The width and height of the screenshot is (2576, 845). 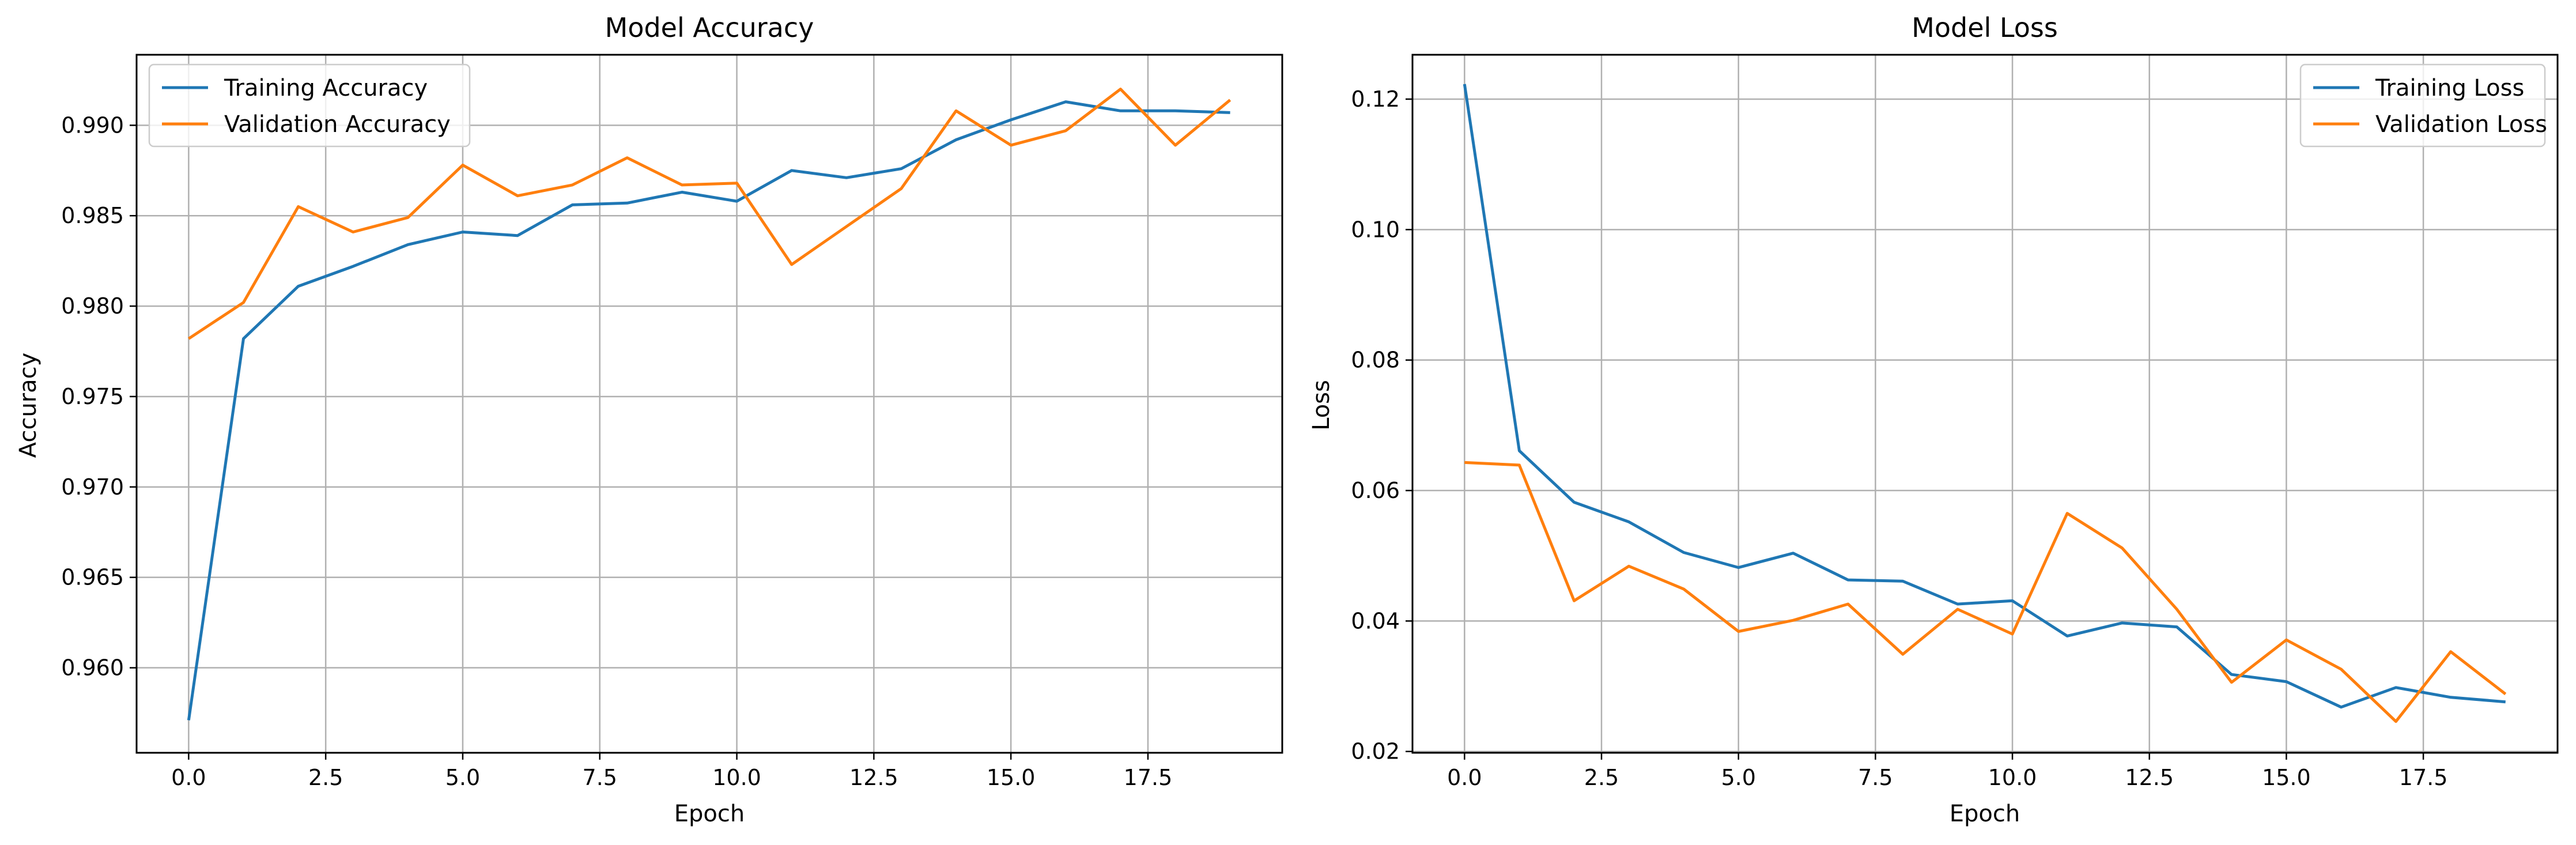 What do you see at coordinates (92, 577) in the screenshot?
I see `accuracy-y-tick-label: 0.965` at bounding box center [92, 577].